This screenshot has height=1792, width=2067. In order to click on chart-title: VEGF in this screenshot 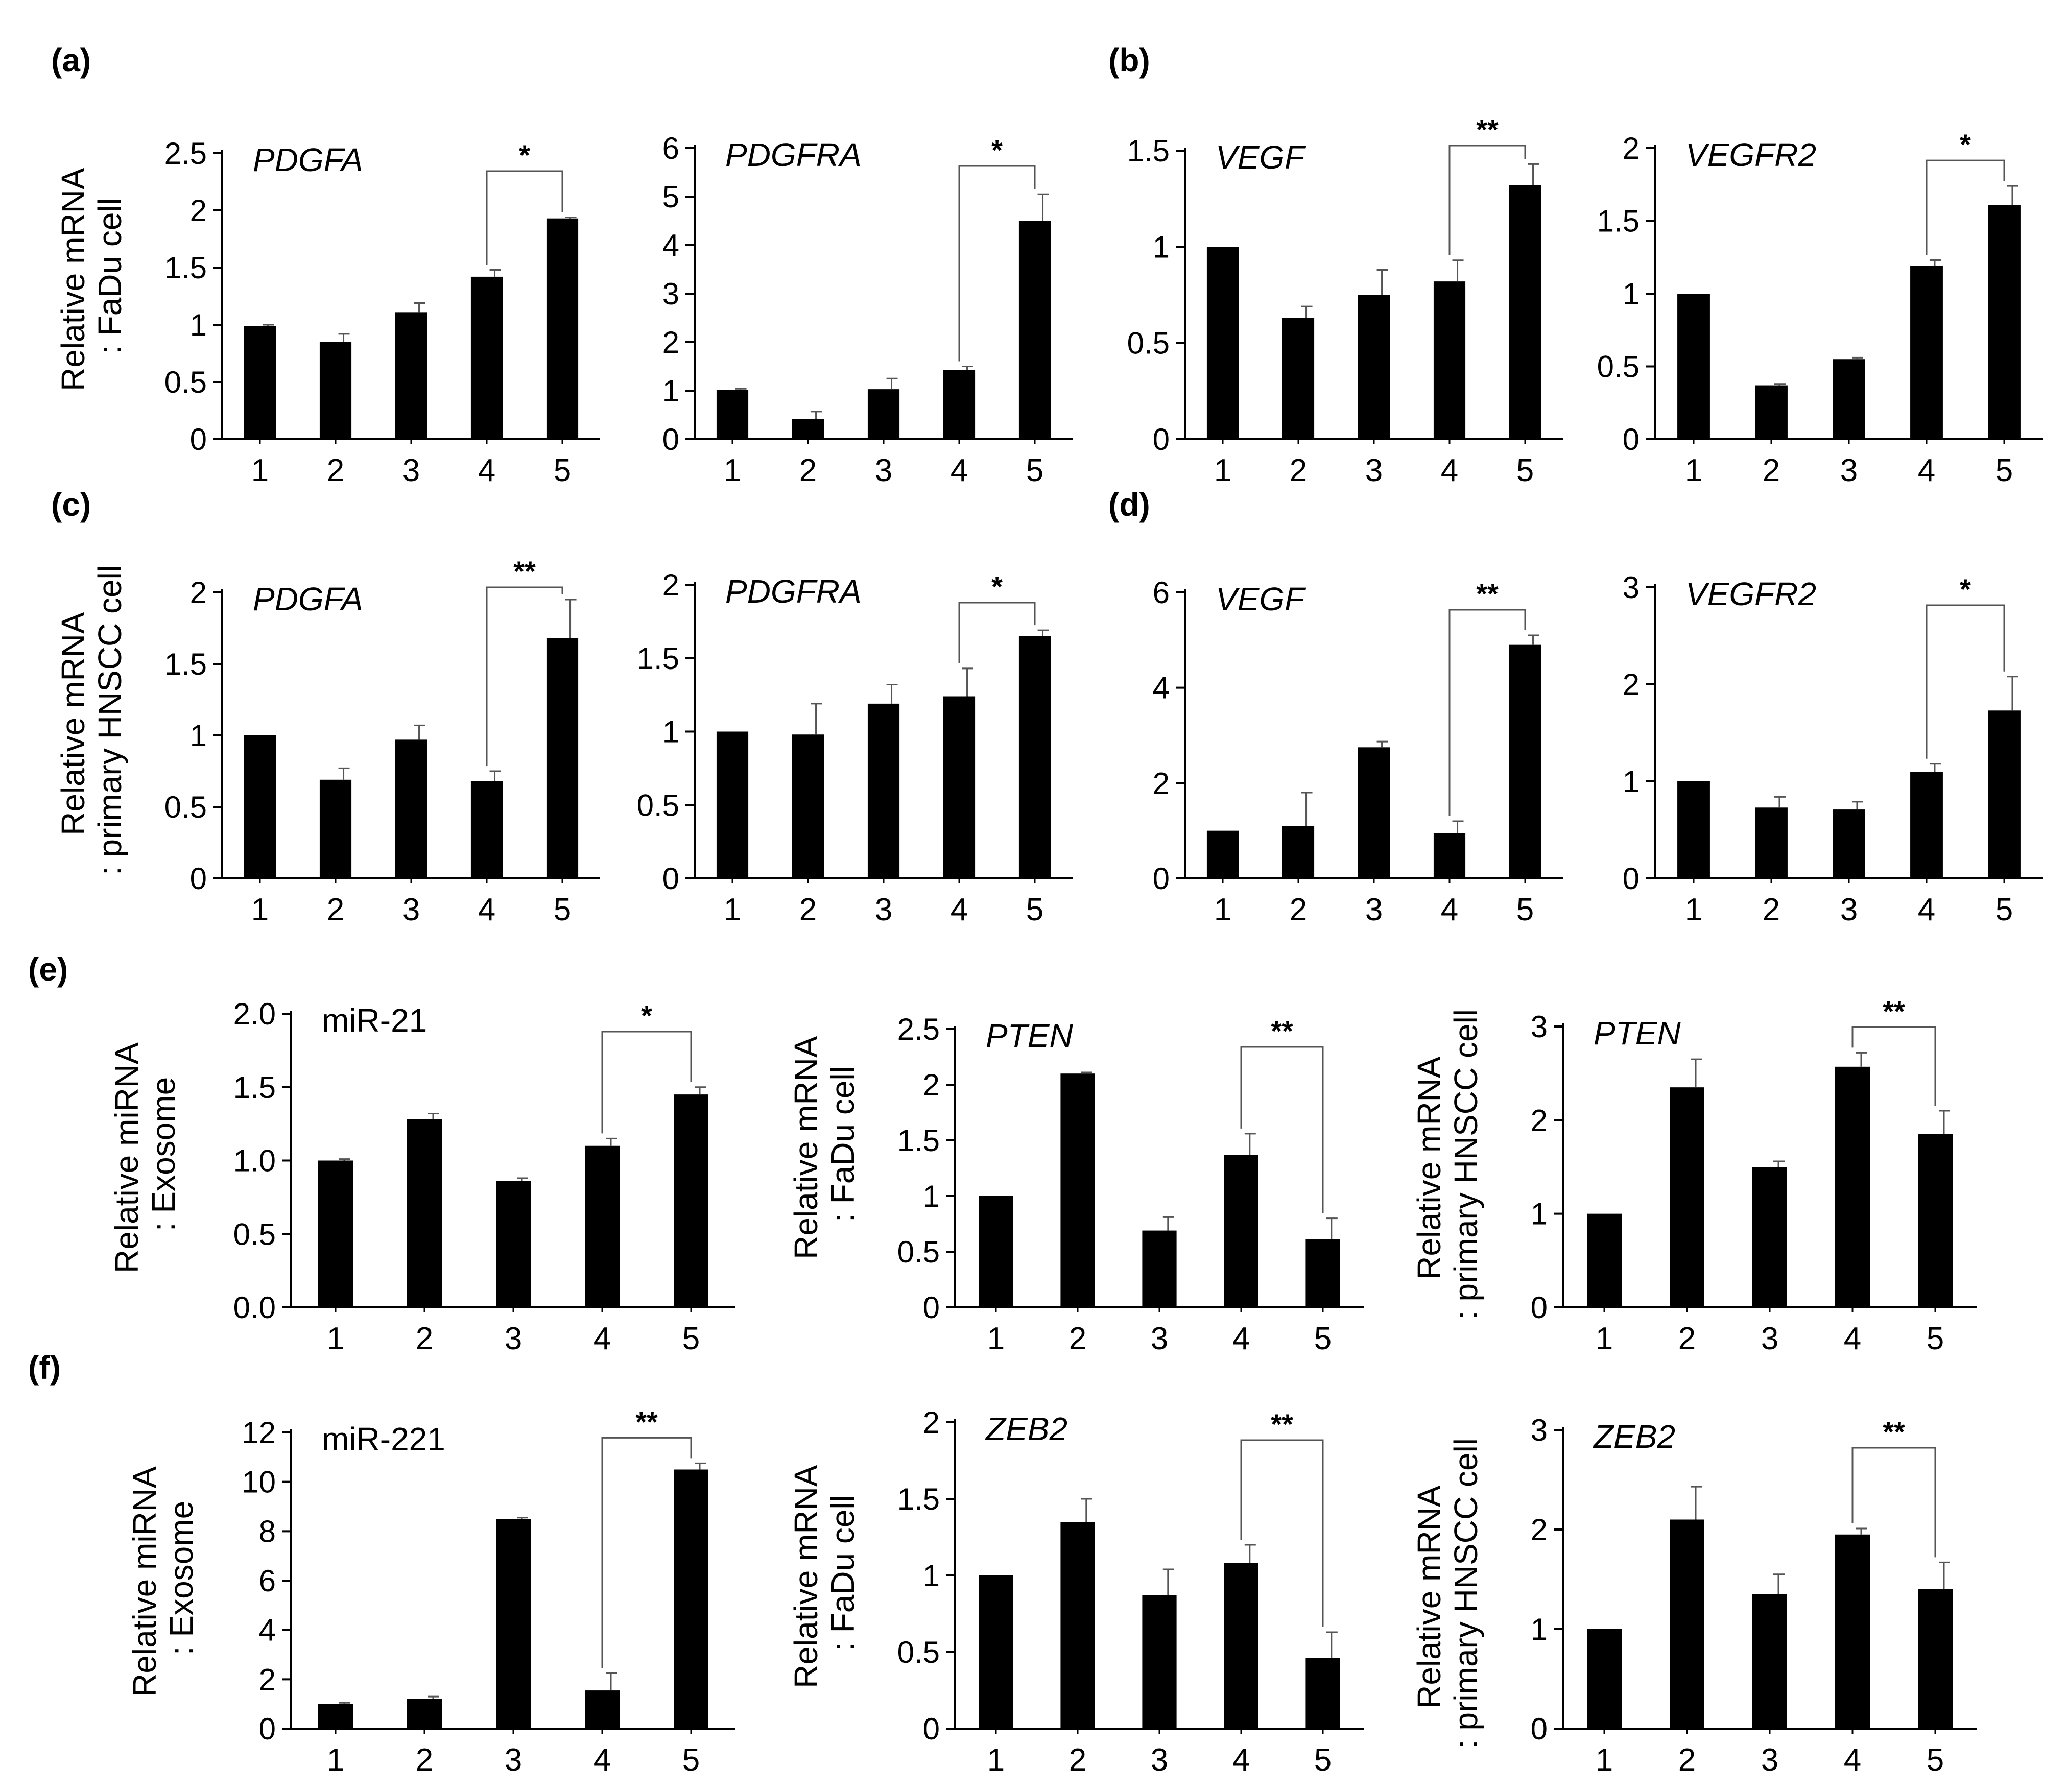, I will do `click(1261, 599)`.